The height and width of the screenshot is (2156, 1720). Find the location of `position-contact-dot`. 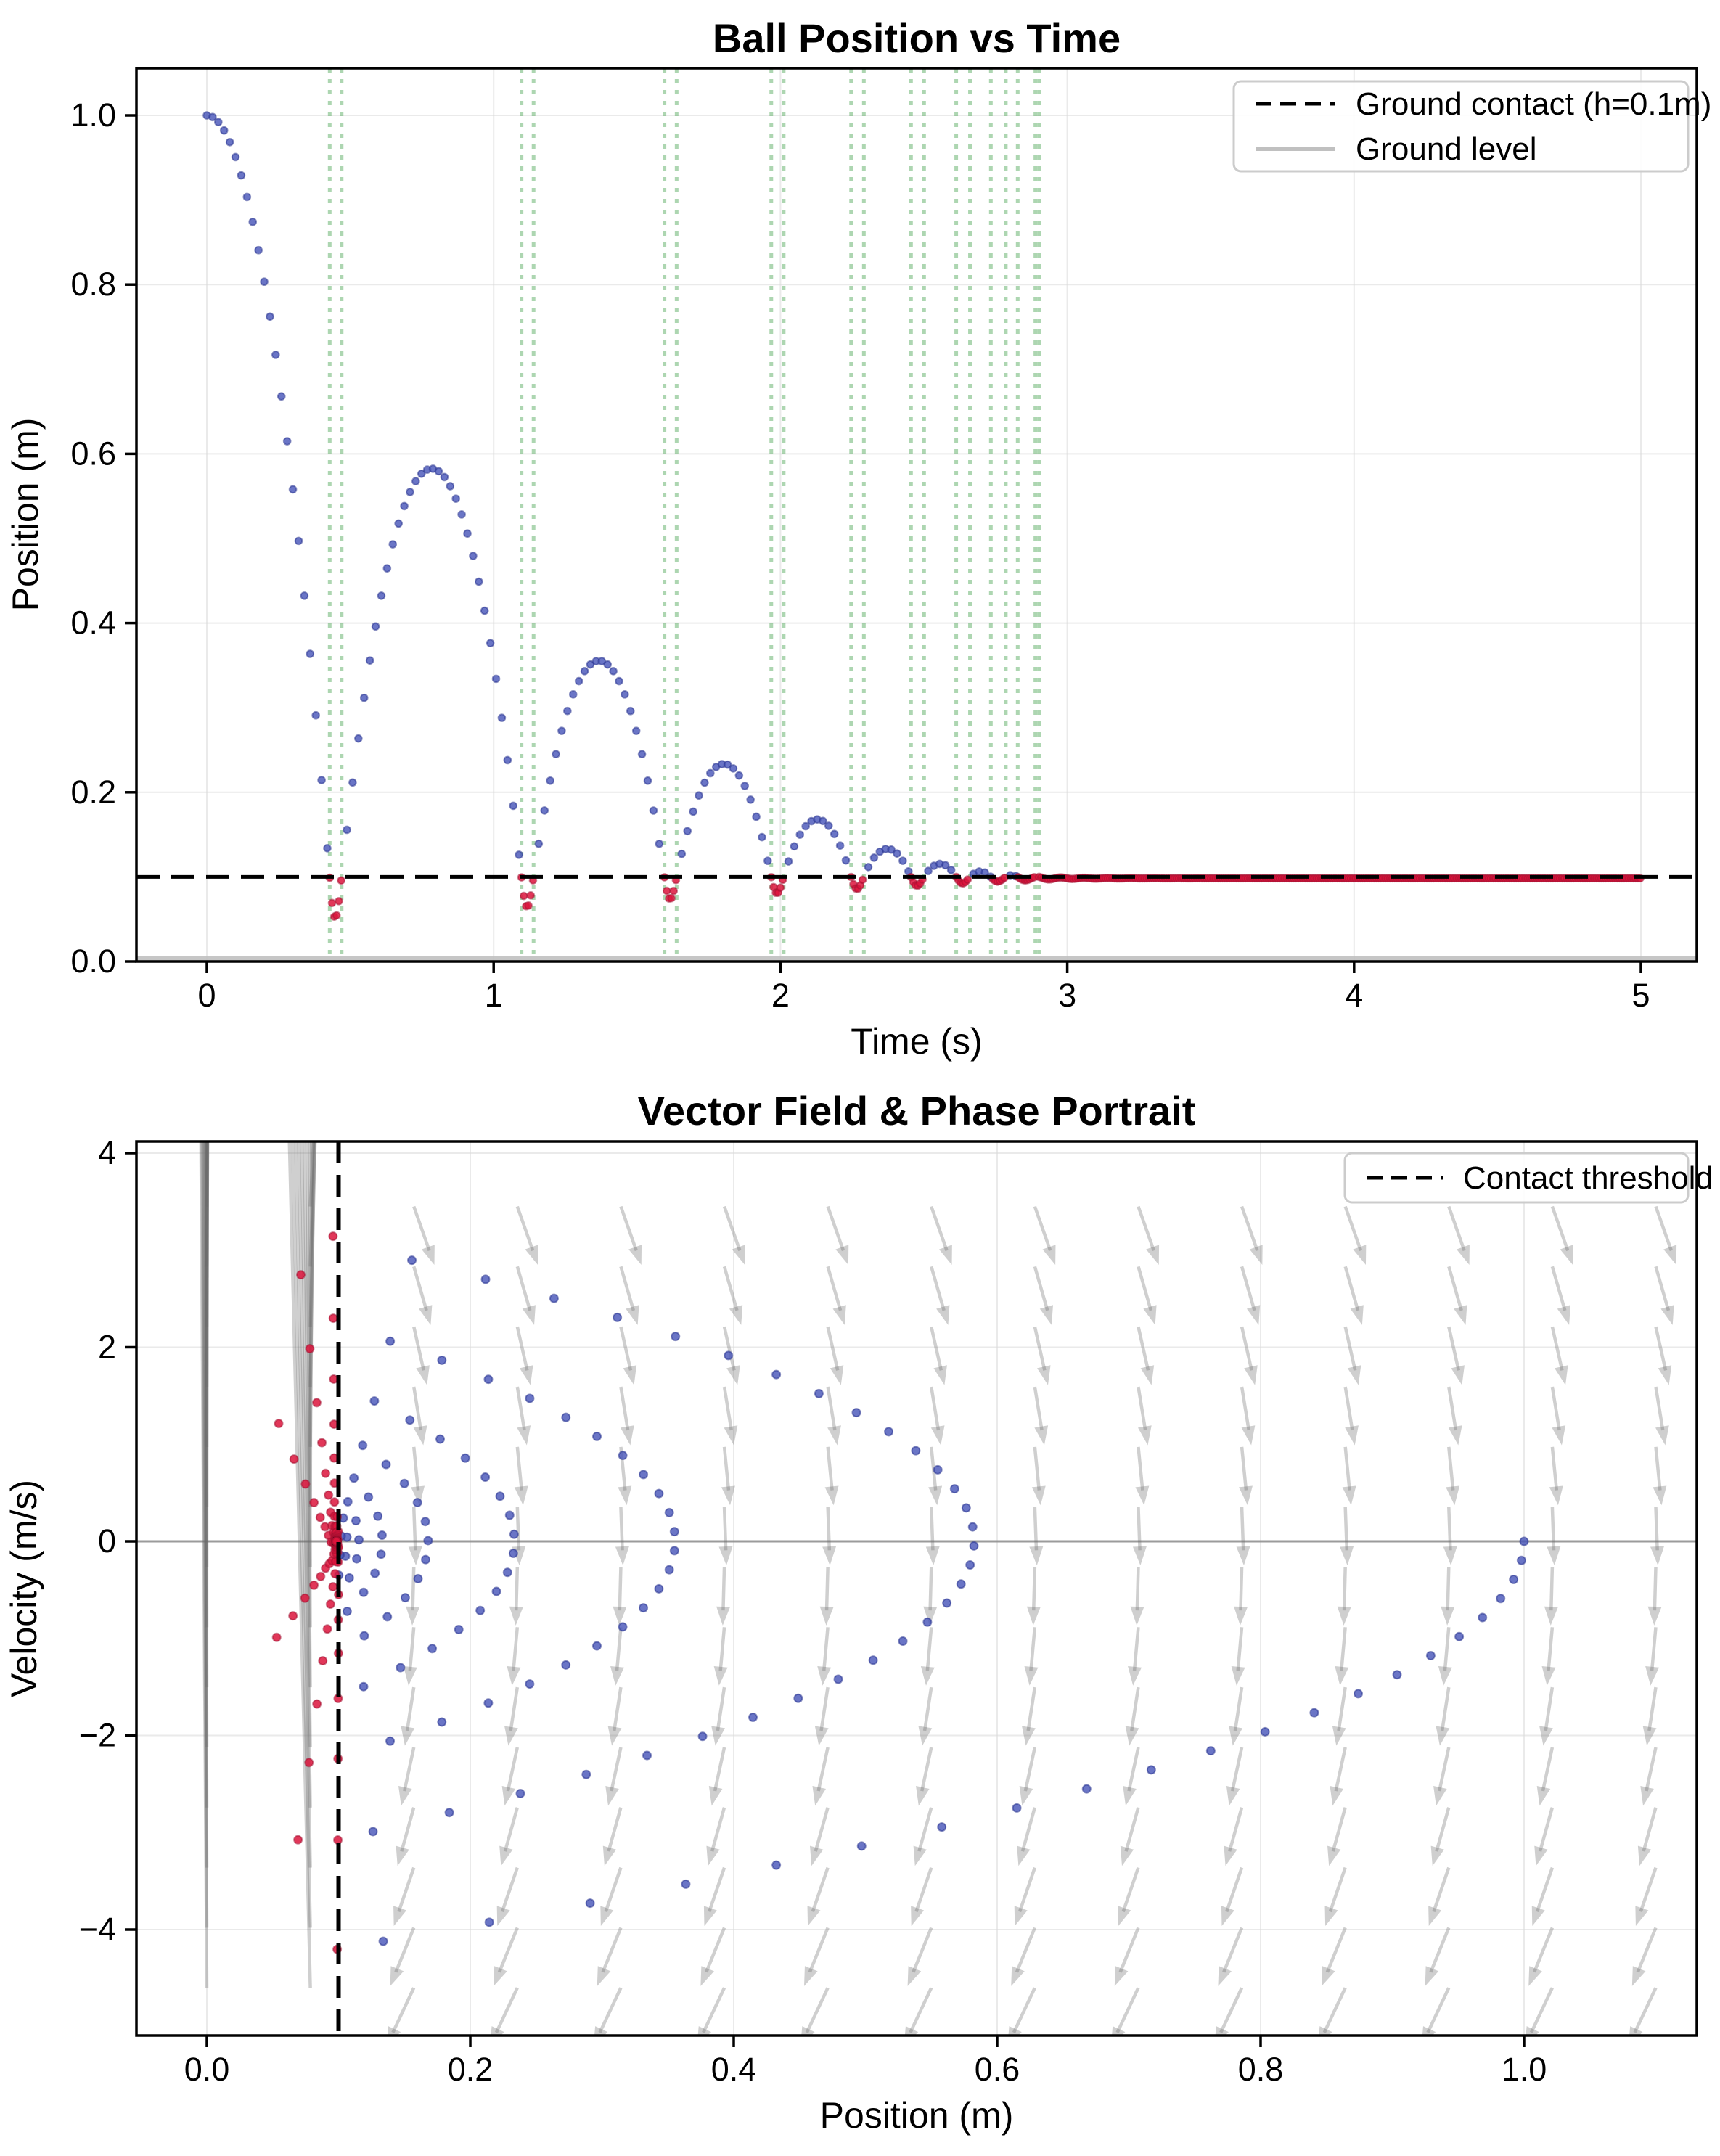

position-contact-dot is located at coordinates (332, 903).